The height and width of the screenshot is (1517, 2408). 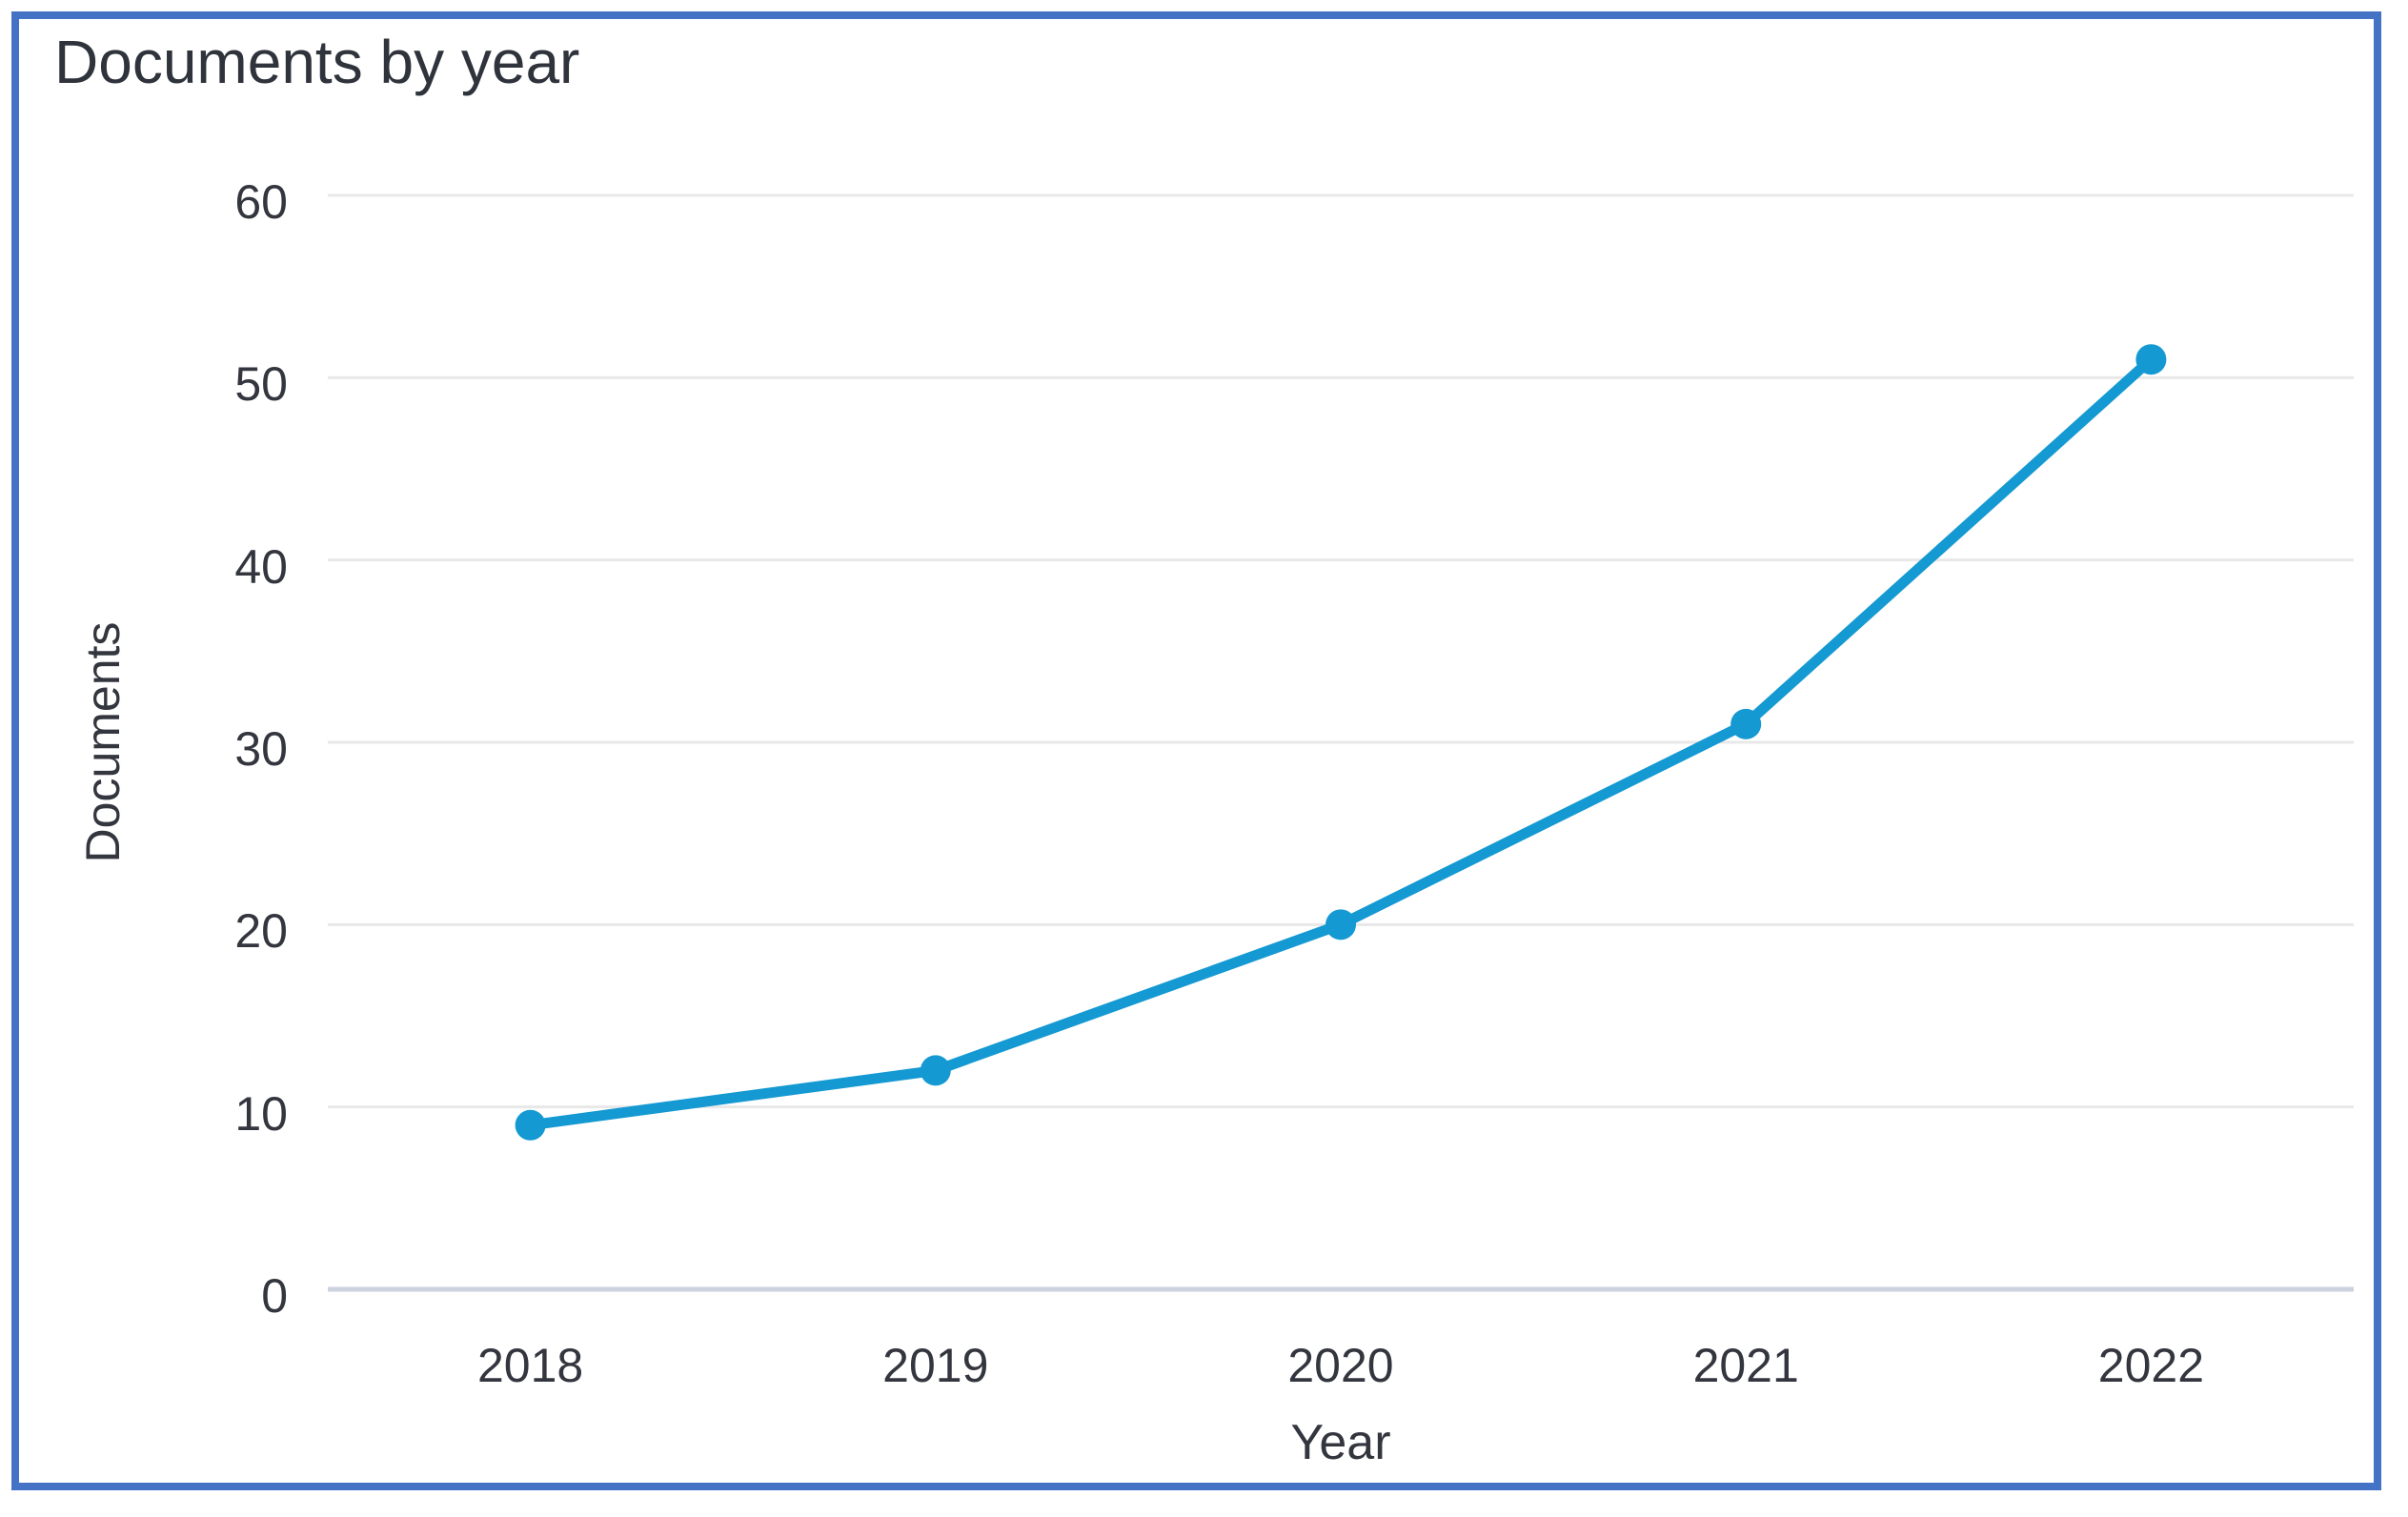 I want to click on y-tick-label: 60, so click(x=261, y=202).